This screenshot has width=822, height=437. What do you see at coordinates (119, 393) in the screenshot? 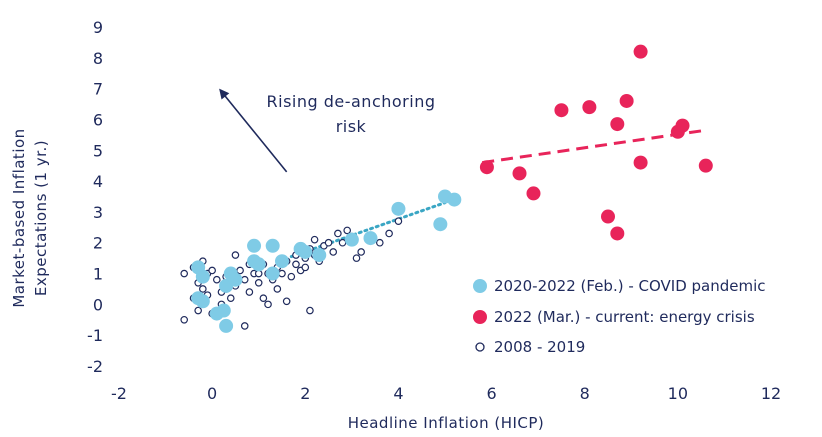
I see `x-tick-label: -2` at bounding box center [119, 393].